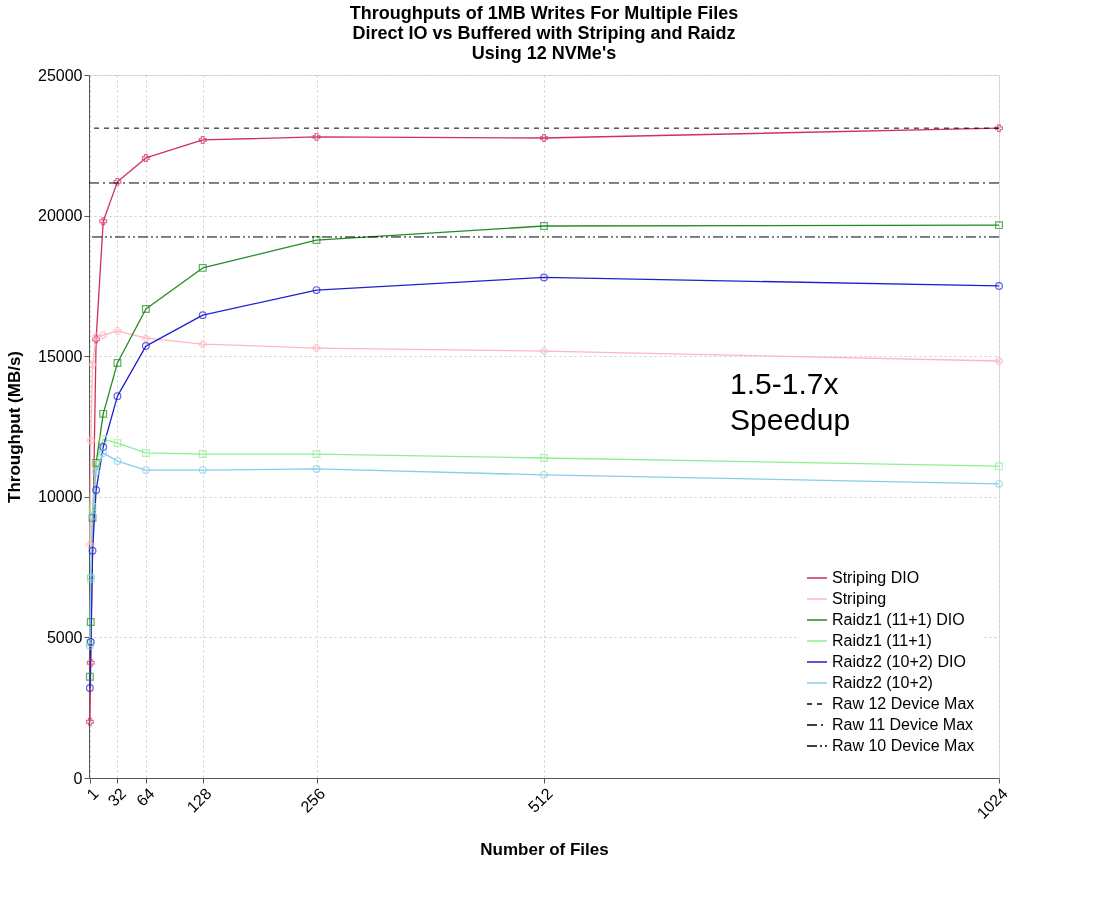  Describe the element at coordinates (903, 745) in the screenshot. I see `legend-label: Raw 10 Device Max` at that location.